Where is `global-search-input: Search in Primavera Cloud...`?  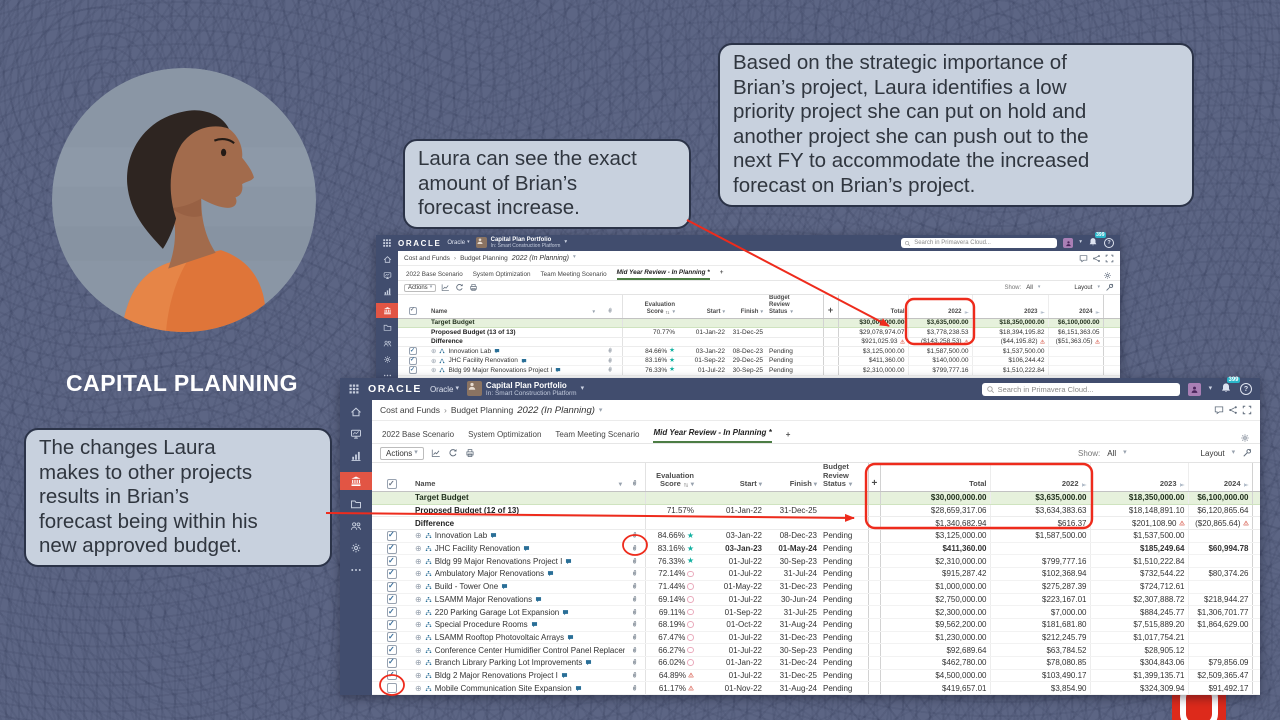 global-search-input: Search in Primavera Cloud... is located at coordinates (979, 243).